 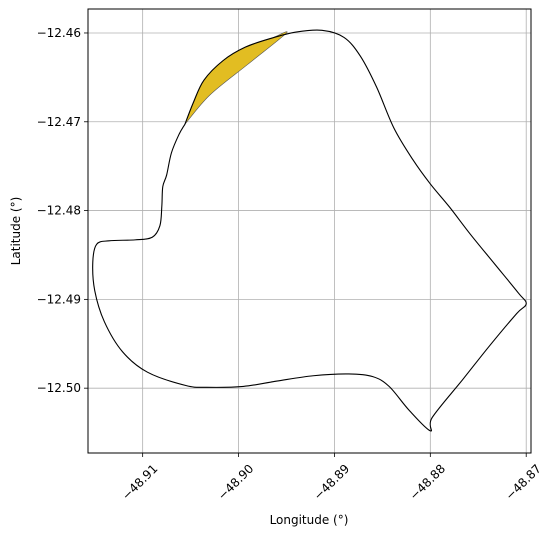 I want to click on y-tick-label: −12.47, so click(x=59, y=122).